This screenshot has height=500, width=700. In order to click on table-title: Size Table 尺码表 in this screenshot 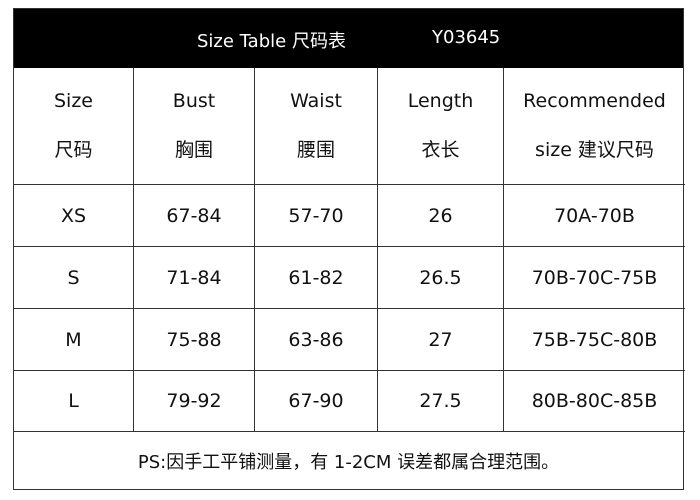, I will do `click(271, 41)`.